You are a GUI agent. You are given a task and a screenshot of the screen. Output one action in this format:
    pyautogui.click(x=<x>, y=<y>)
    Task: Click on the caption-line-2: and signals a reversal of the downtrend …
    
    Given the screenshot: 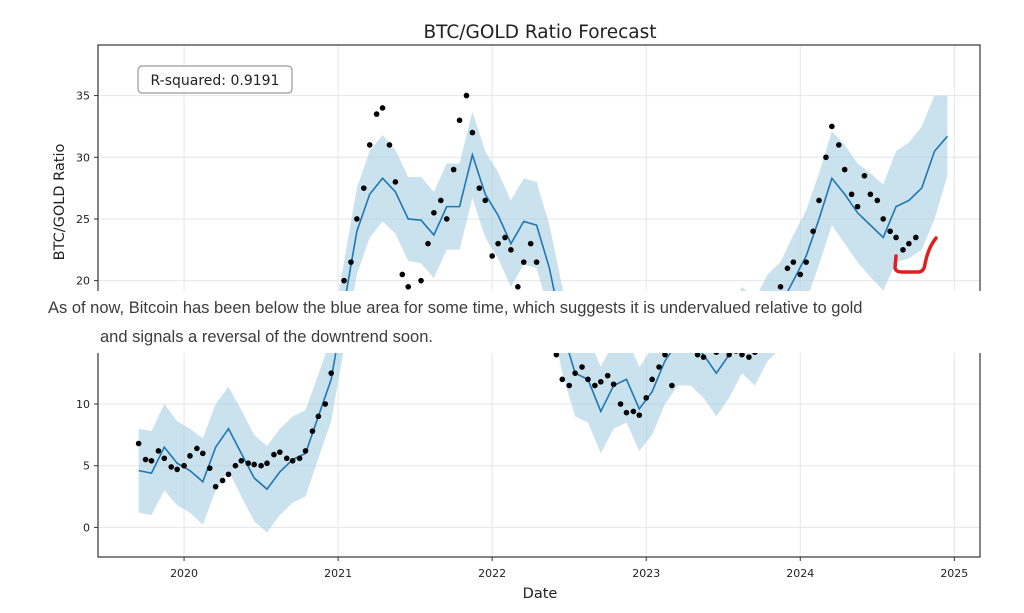 What is the action you would take?
    pyautogui.click(x=266, y=337)
    